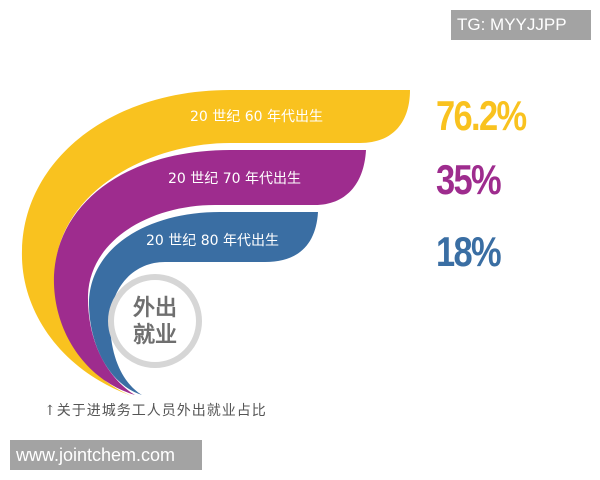 This screenshot has height=480, width=600. I want to click on band-label-1980s: 20 世纪 80 年代出生, so click(212, 241).